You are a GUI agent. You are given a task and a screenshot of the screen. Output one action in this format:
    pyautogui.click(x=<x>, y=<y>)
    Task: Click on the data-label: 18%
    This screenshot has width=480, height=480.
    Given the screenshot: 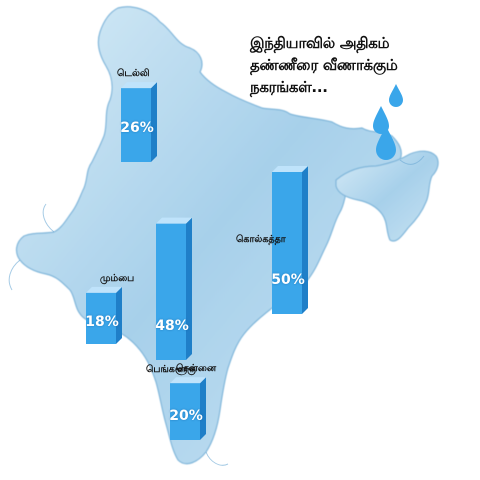 What is the action you would take?
    pyautogui.click(x=102, y=322)
    